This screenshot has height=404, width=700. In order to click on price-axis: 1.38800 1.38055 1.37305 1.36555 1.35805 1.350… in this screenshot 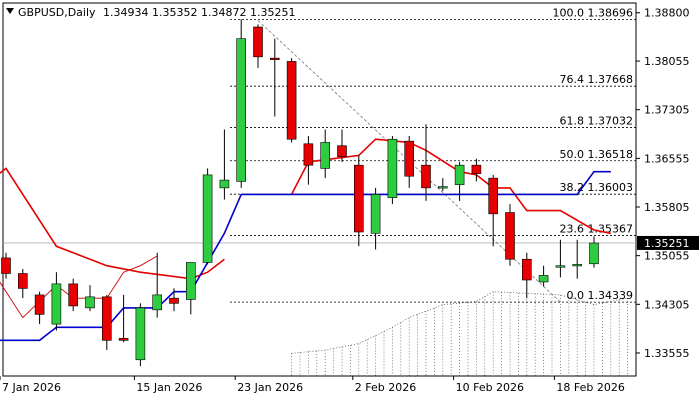, I will do `click(667, 183)`.